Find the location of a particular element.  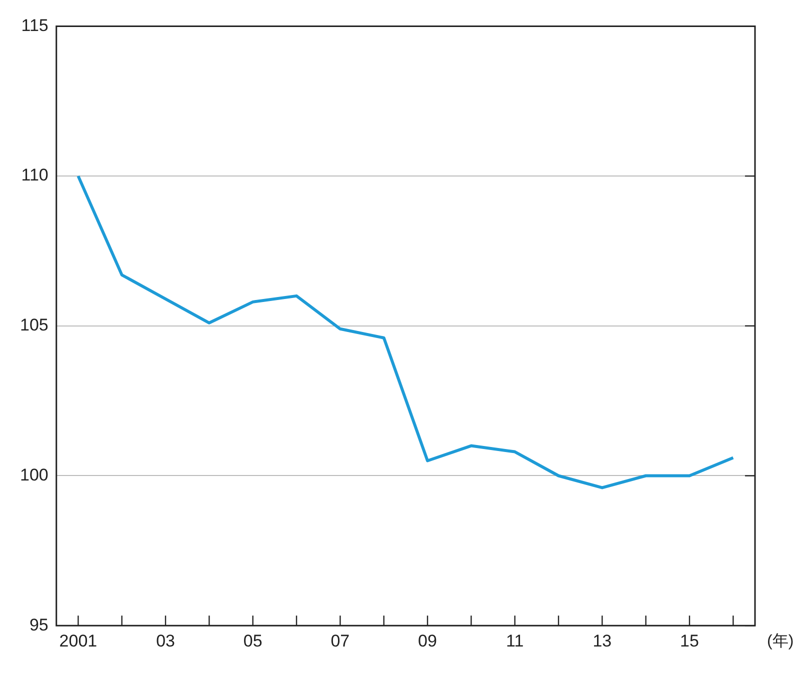

y-tick-label: 100 is located at coordinates (34, 474).